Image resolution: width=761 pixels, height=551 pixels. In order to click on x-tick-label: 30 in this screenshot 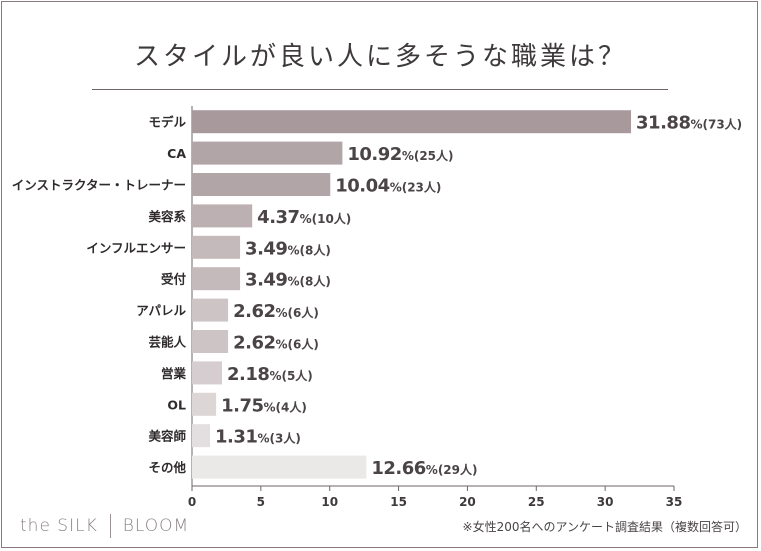, I will do `click(605, 502)`.